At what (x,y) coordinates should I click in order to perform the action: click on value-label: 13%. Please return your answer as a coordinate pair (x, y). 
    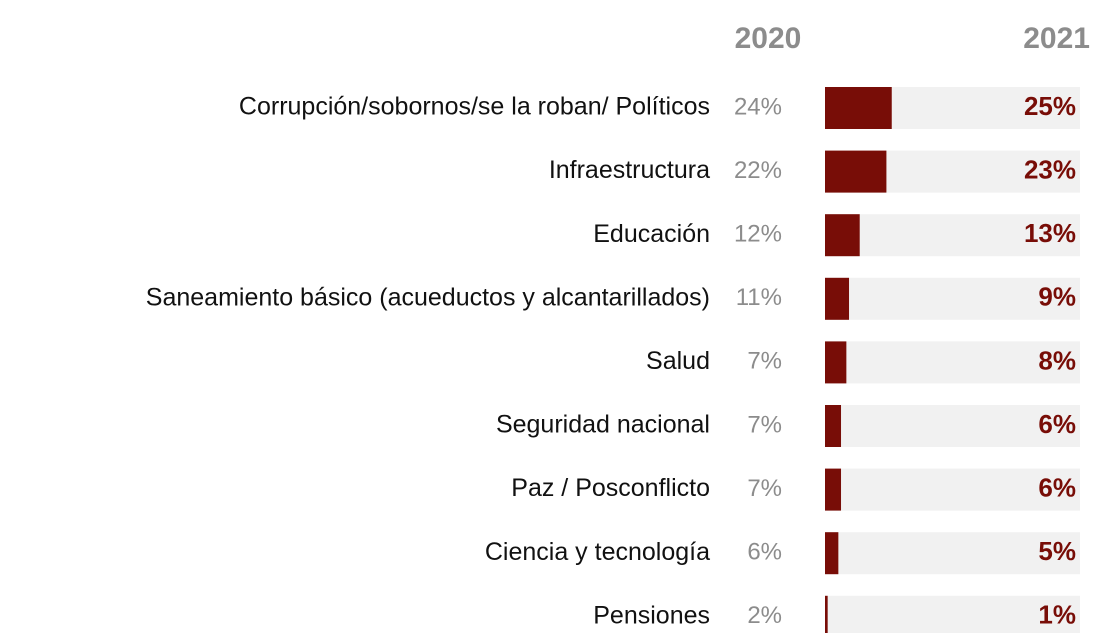
    Looking at the image, I should click on (1050, 233).